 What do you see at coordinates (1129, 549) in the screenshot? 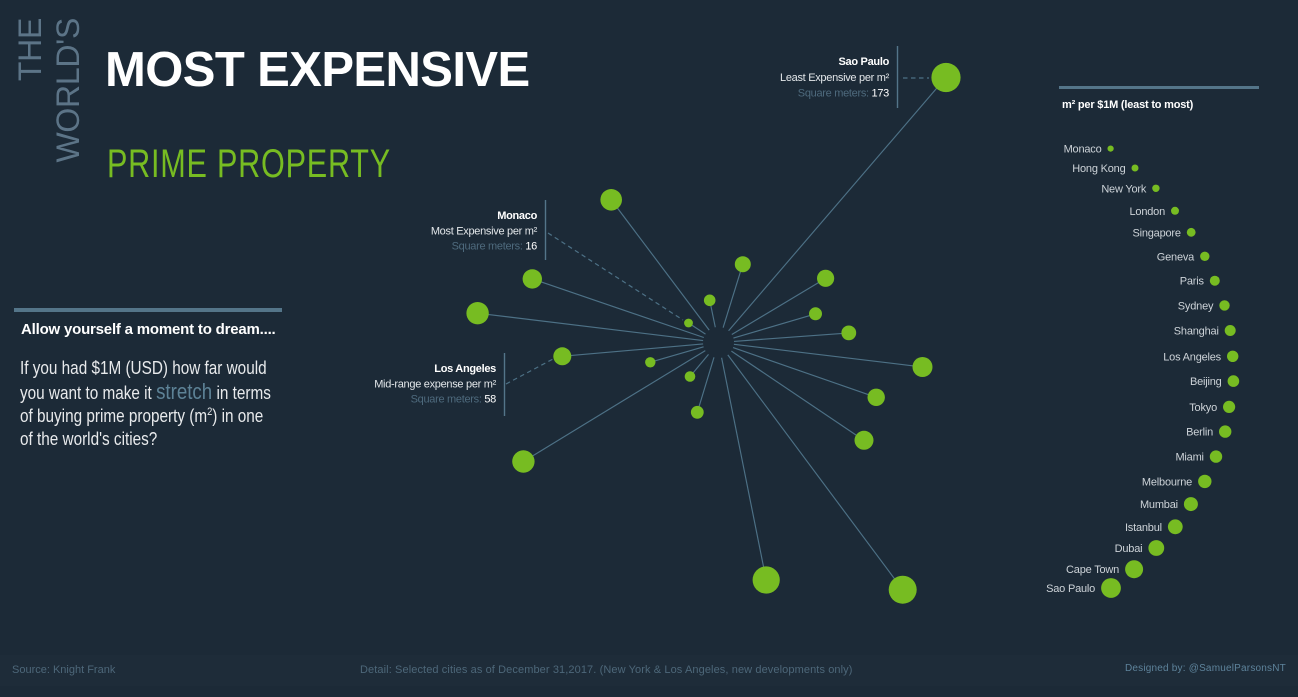
I see `svg-text: Dubai` at bounding box center [1129, 549].